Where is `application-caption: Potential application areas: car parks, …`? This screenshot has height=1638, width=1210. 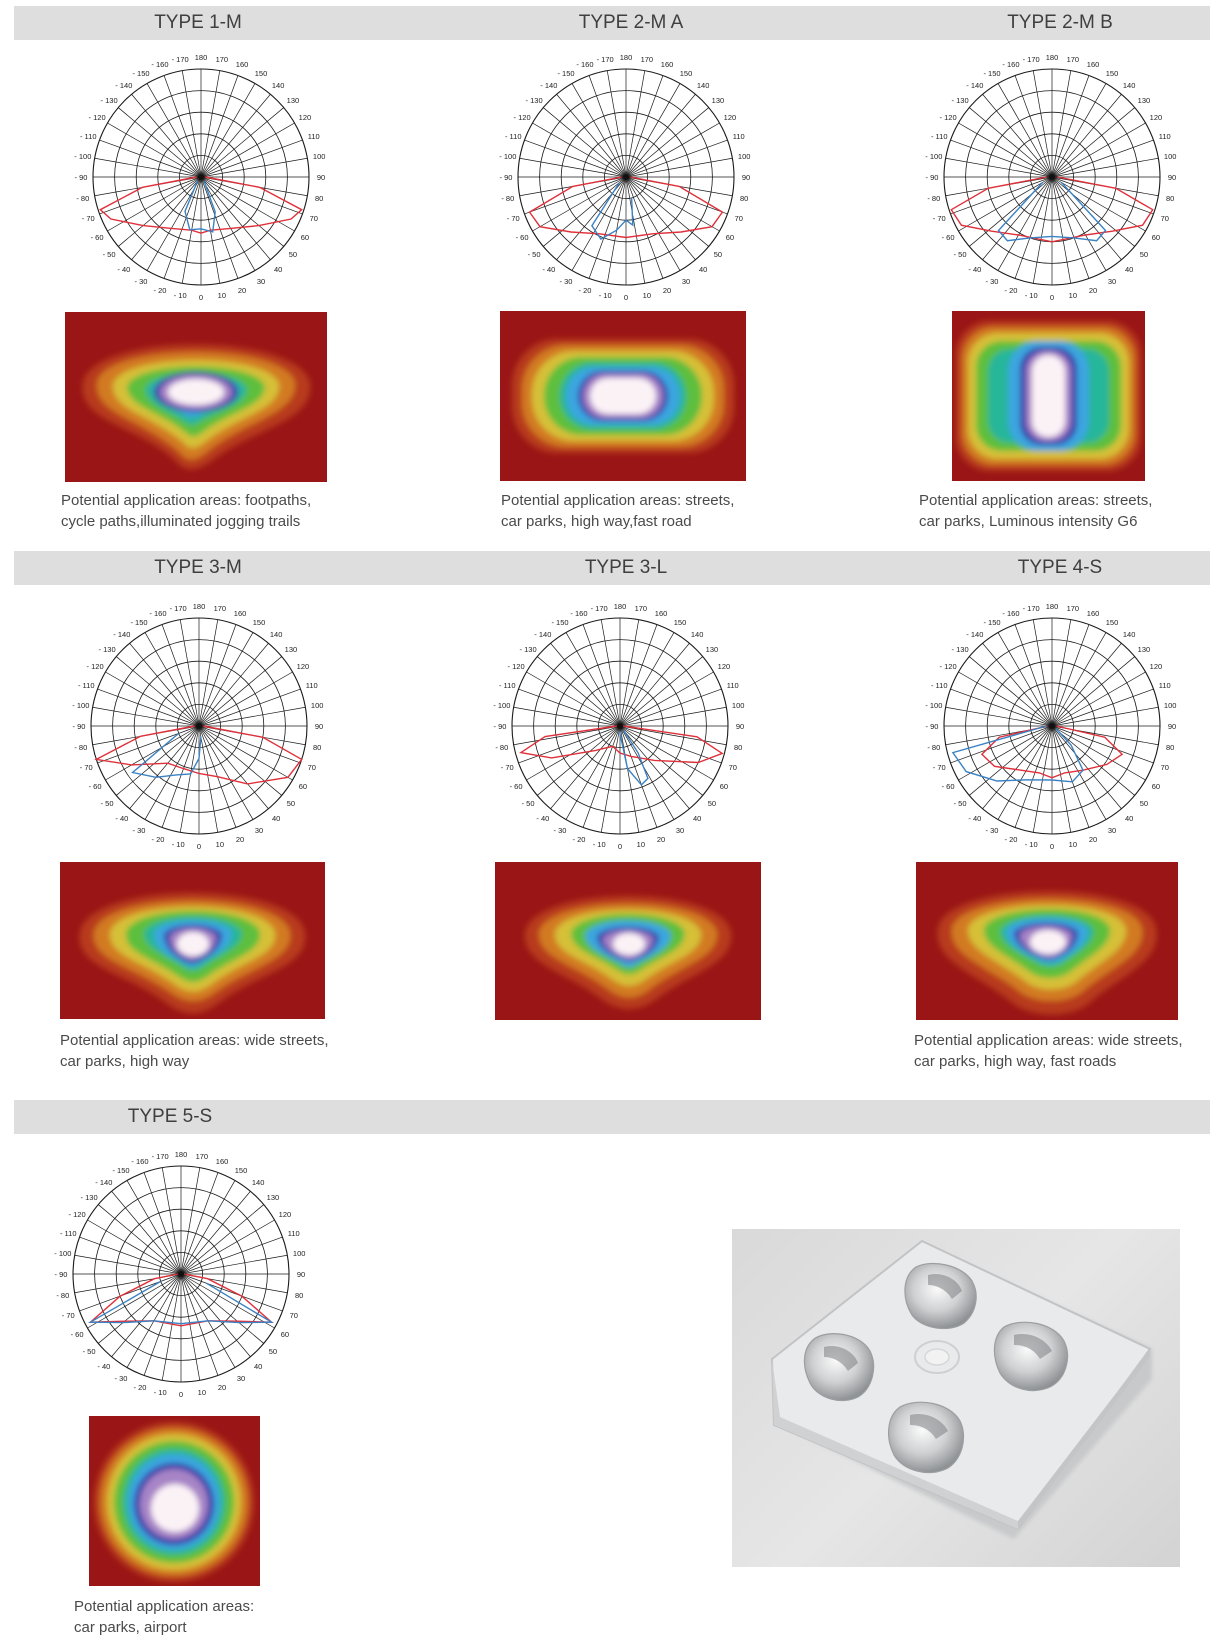
application-caption: Potential application areas: car parks, … is located at coordinates (164, 1617).